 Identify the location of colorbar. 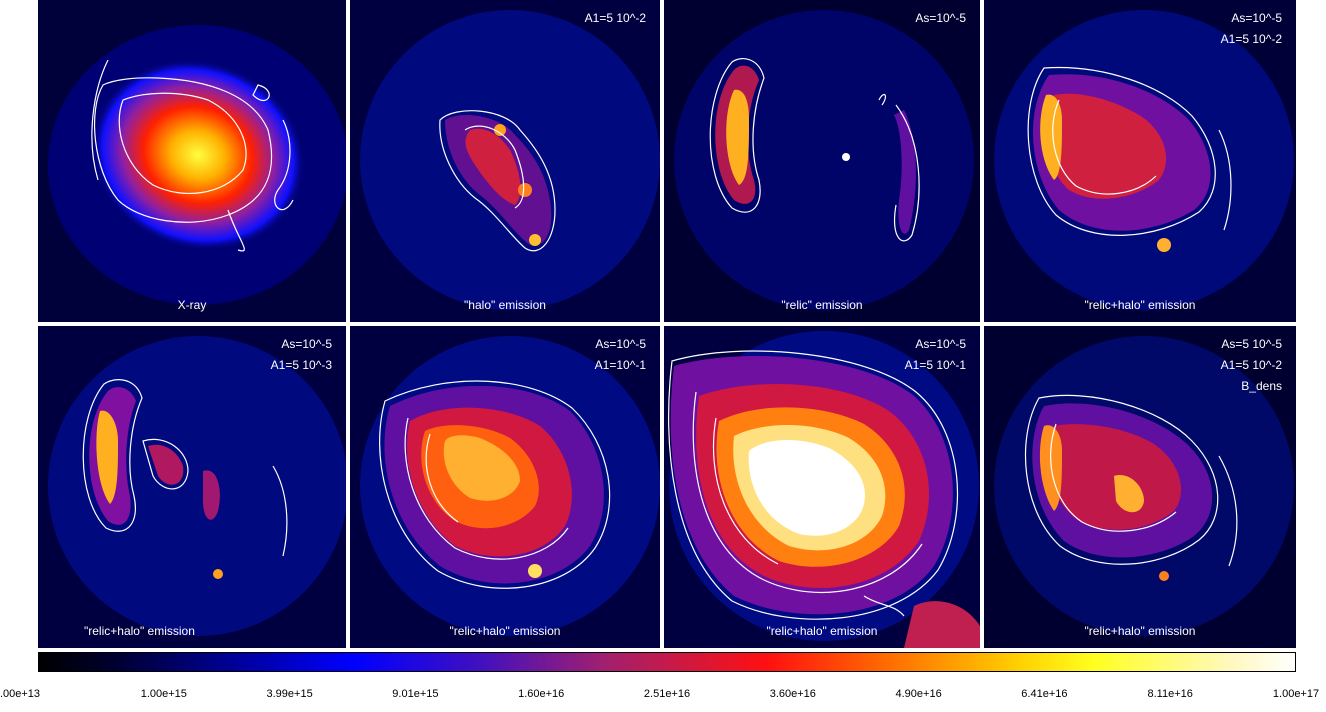
(667, 662).